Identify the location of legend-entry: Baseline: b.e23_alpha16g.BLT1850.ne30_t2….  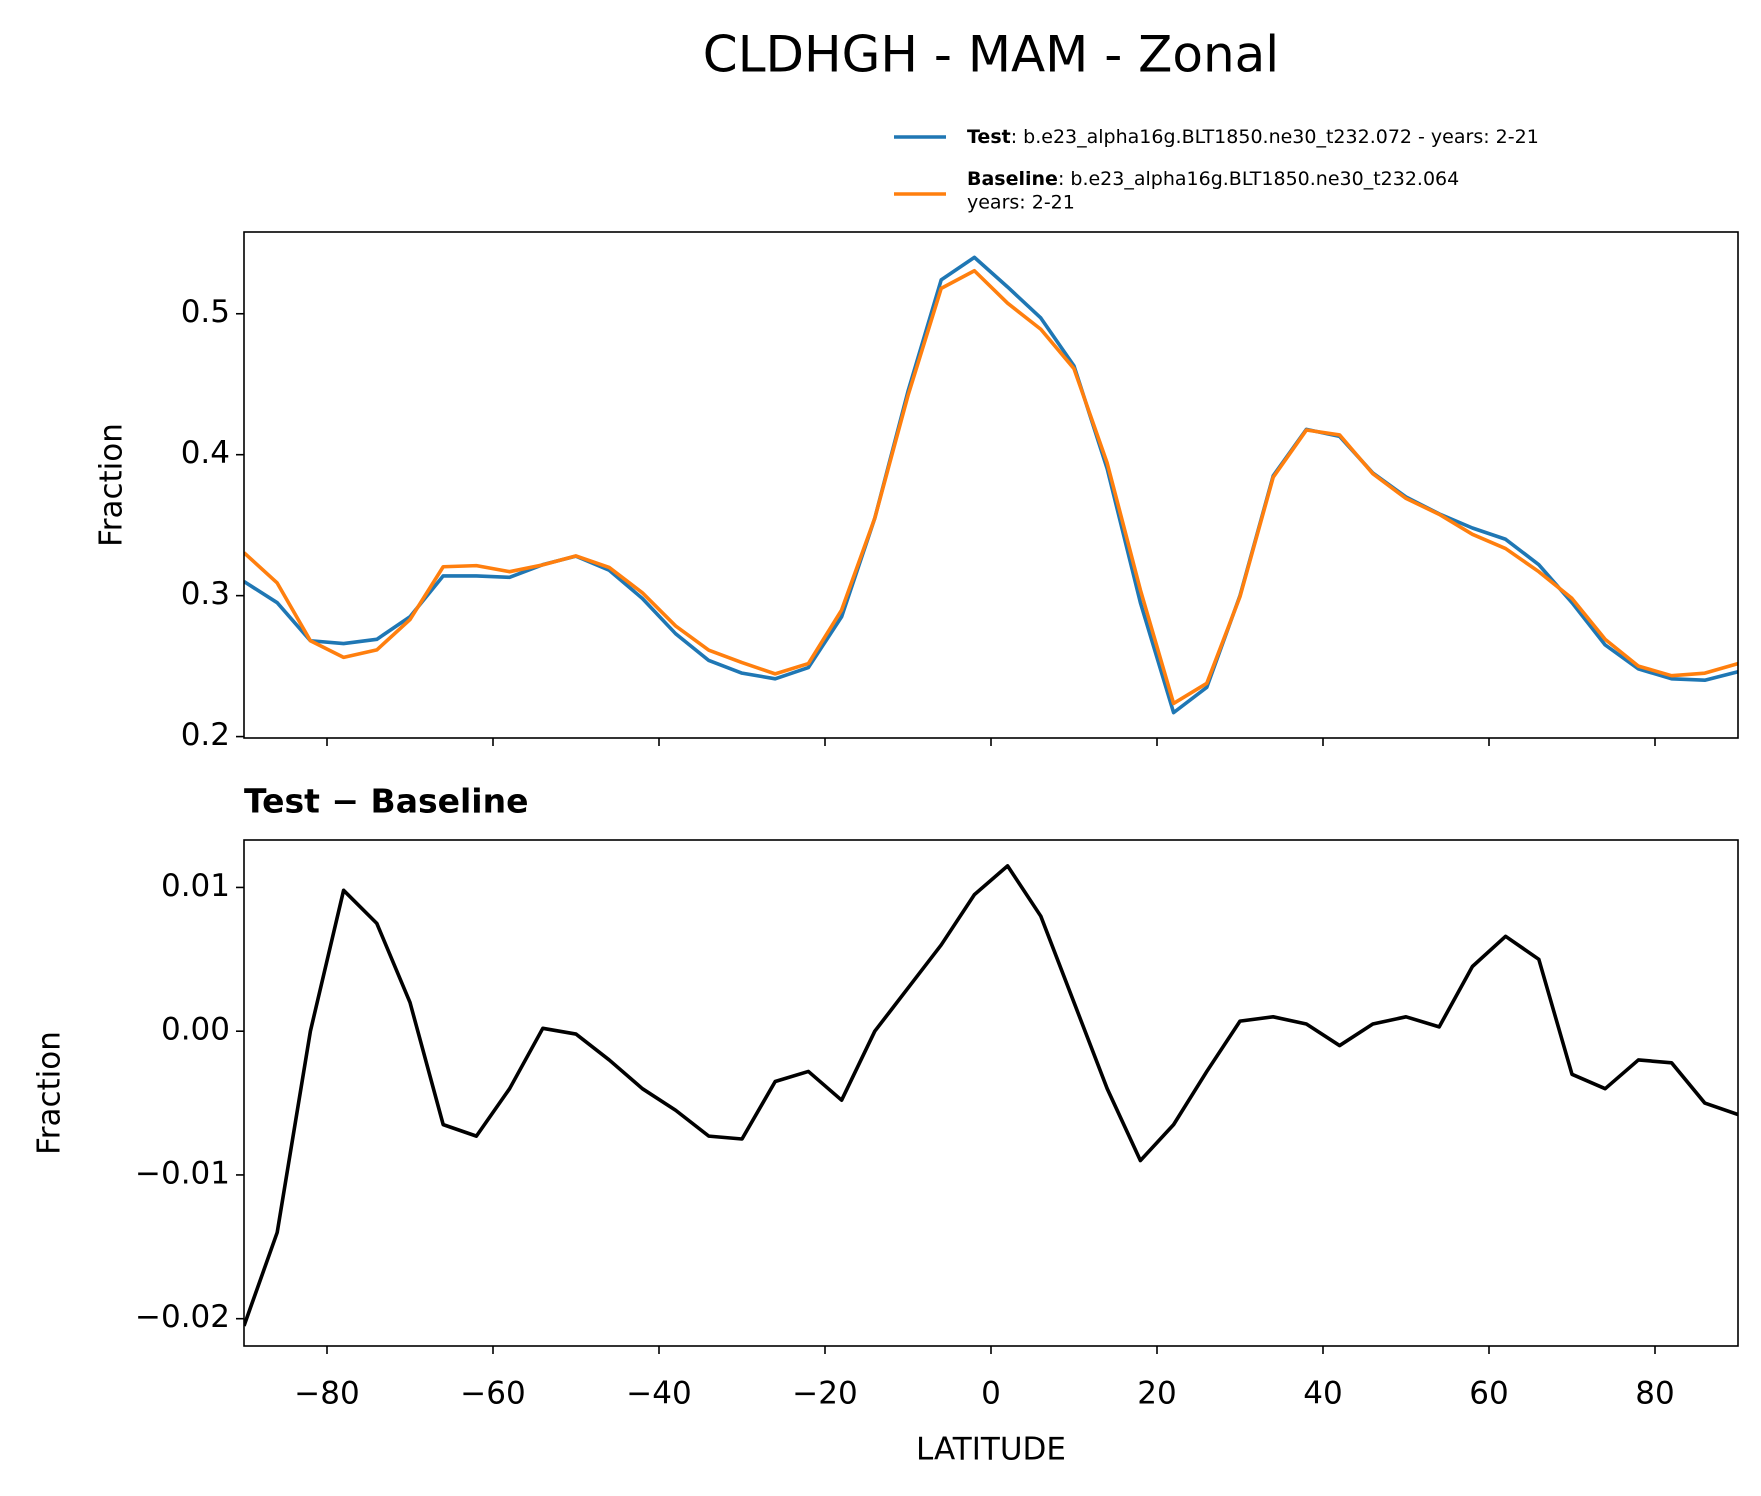
(1213, 179).